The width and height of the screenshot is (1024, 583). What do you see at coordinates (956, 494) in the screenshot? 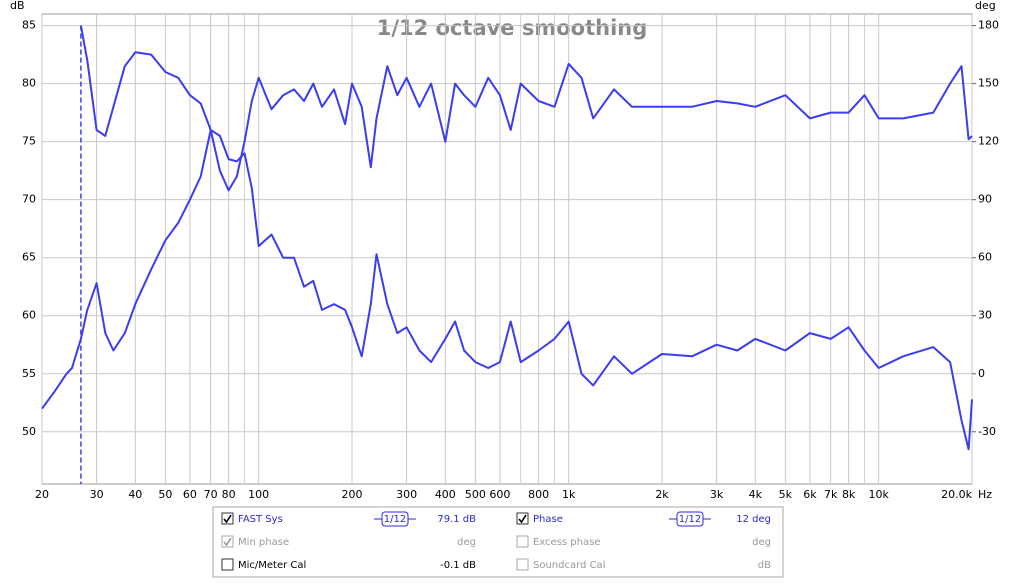
I see `x-tick-label: 20.0k` at bounding box center [956, 494].